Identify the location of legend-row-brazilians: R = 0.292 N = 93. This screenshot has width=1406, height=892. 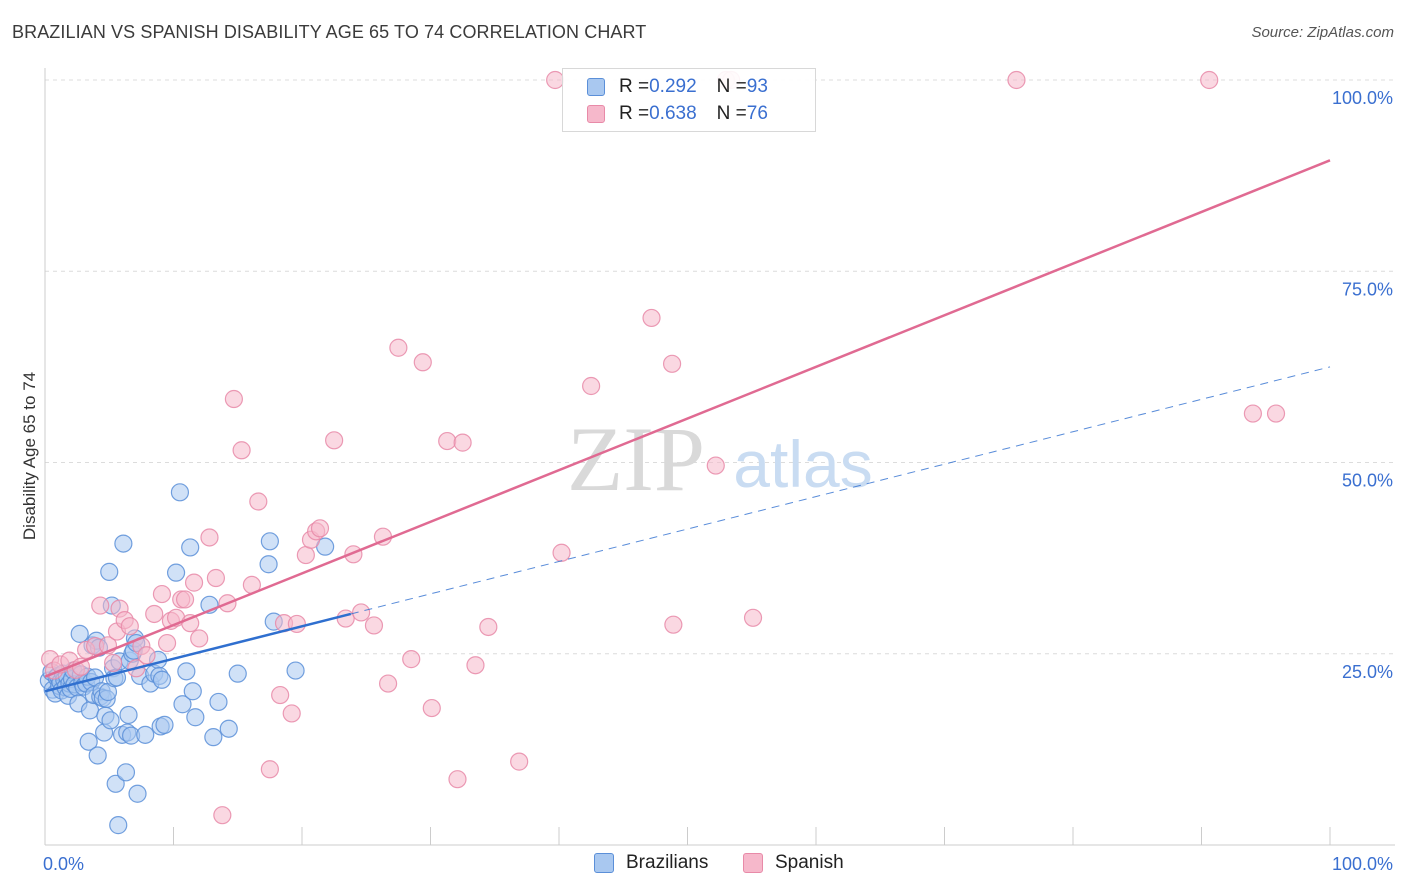
(677, 87).